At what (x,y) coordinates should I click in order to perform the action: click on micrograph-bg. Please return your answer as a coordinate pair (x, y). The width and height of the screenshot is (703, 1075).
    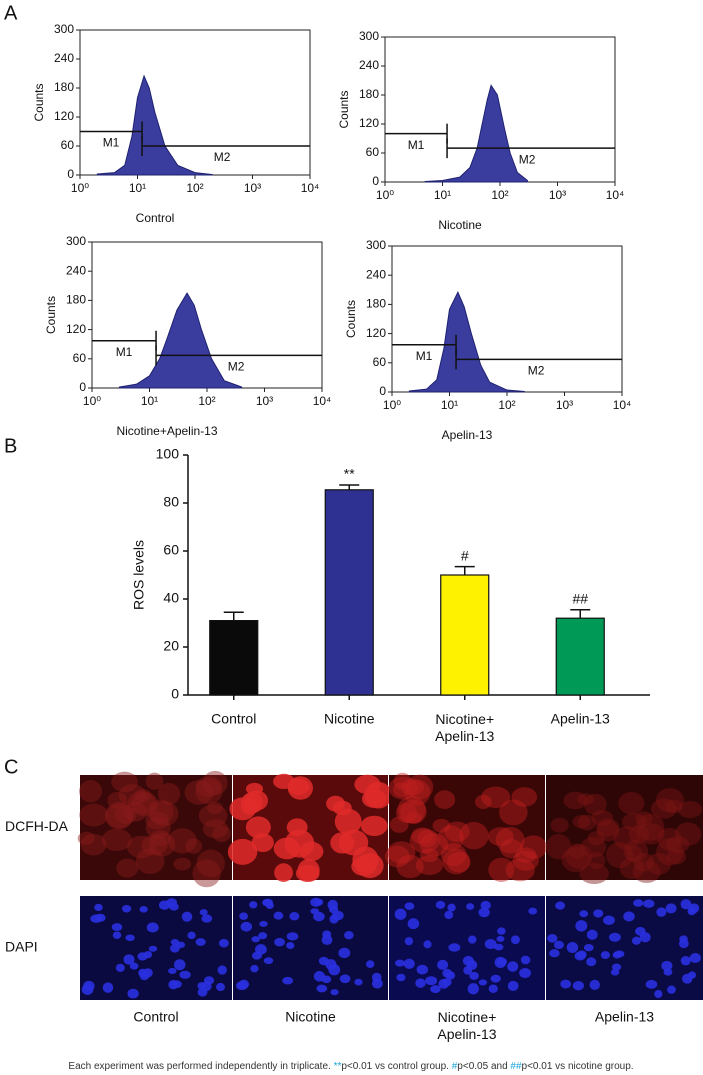
    Looking at the image, I should click on (624, 827).